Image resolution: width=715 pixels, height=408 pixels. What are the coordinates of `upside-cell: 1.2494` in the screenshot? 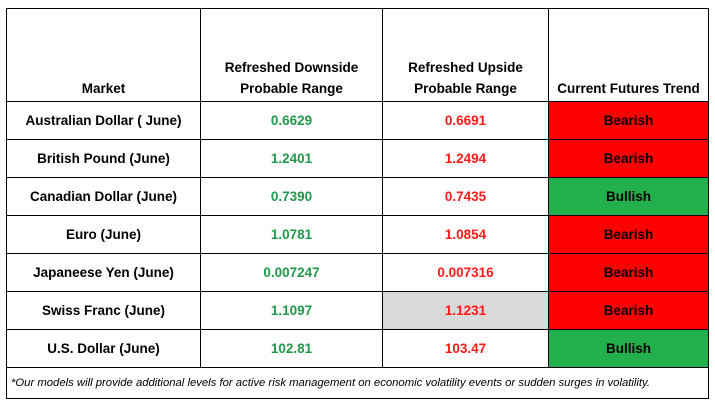 It's located at (465, 158).